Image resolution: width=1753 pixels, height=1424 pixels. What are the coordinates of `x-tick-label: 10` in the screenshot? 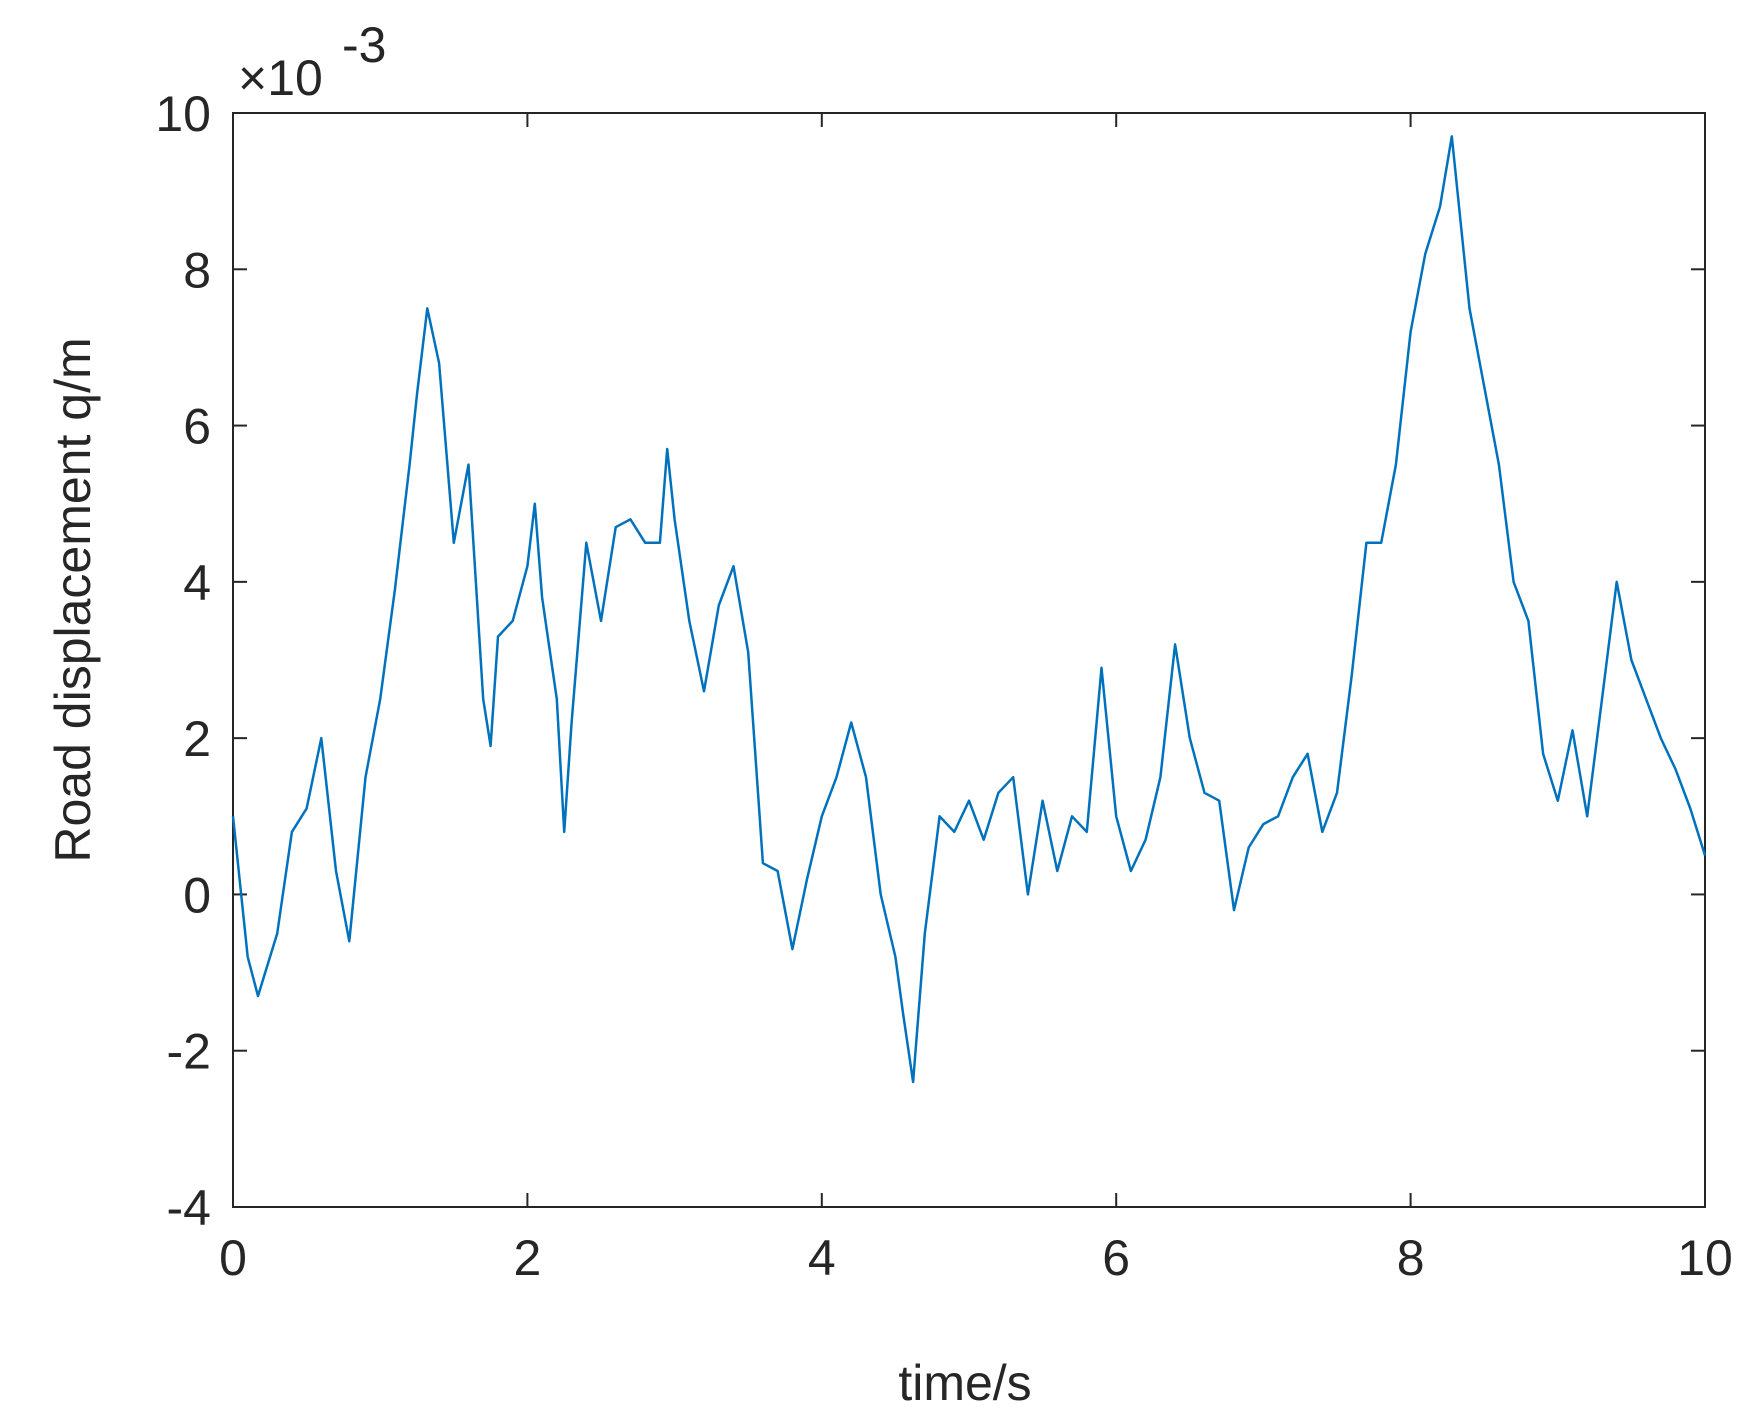 It's located at (1705, 1258).